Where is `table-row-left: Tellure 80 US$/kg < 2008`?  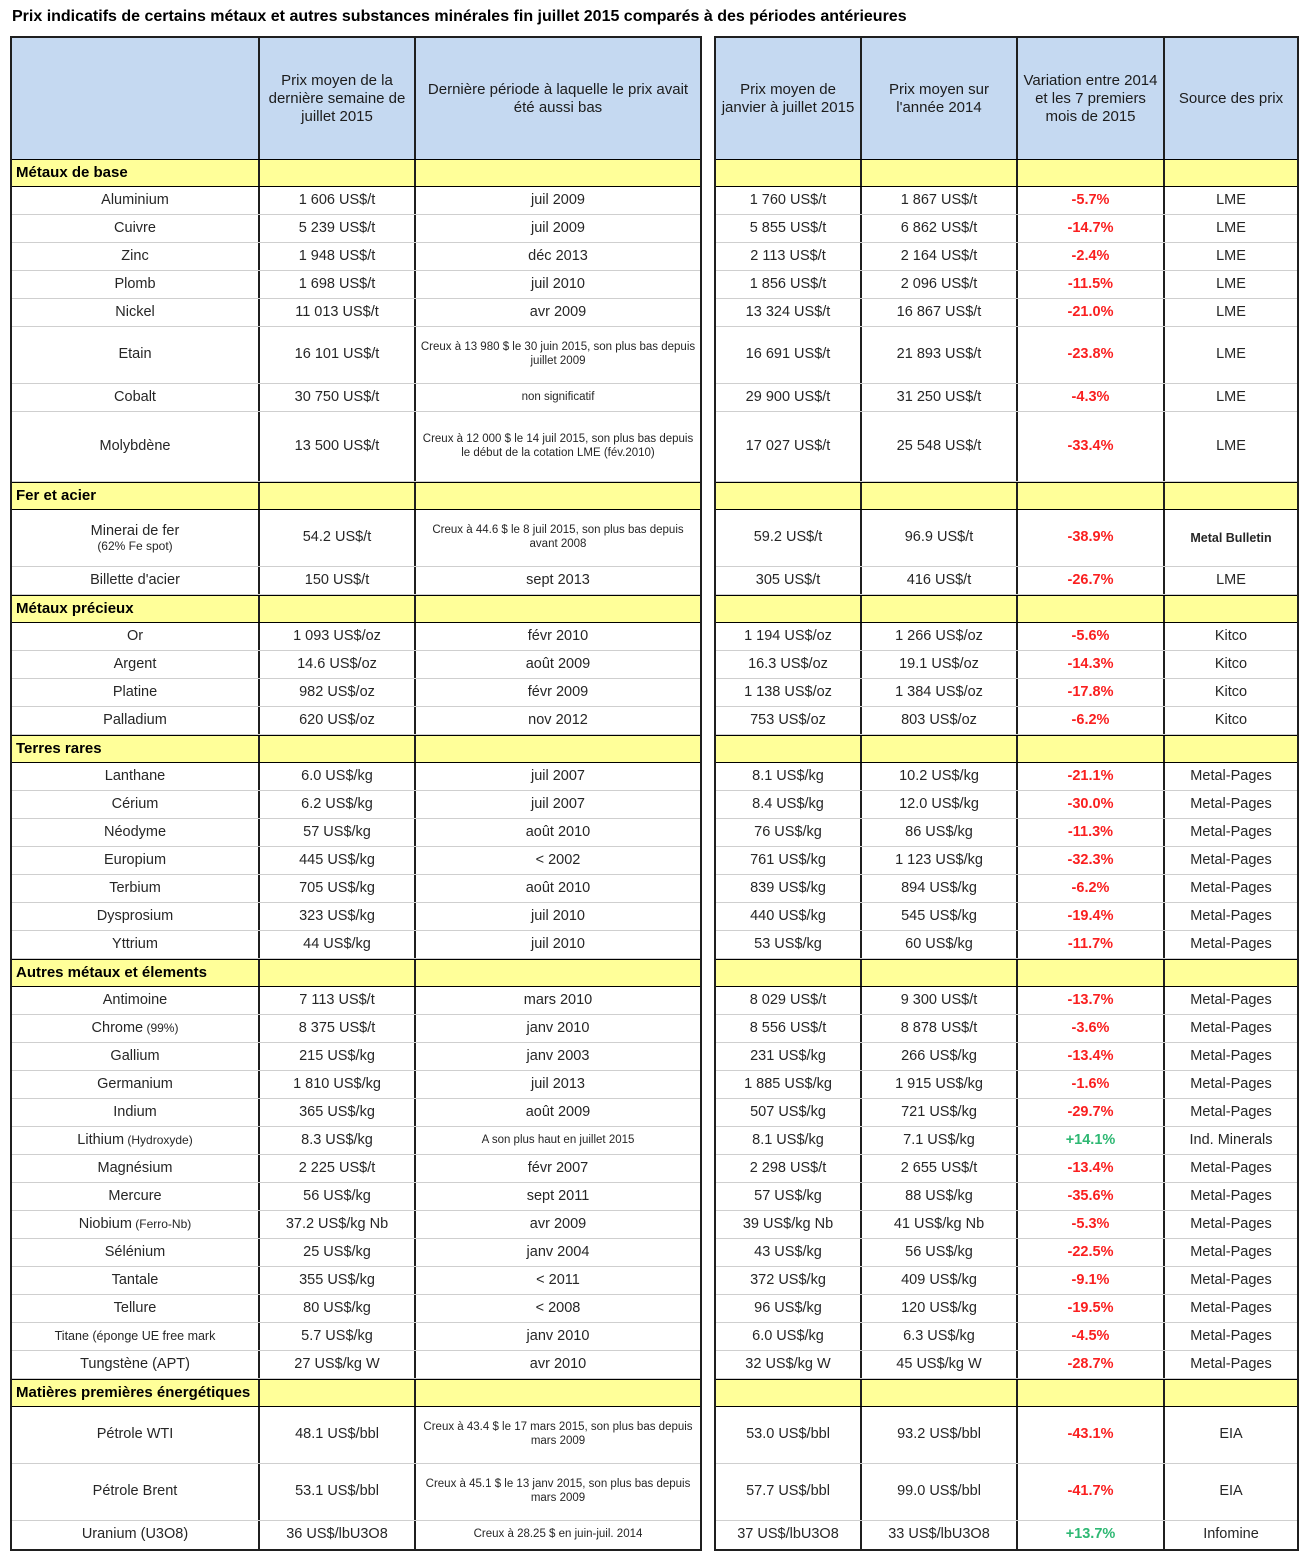 table-row-left: Tellure 80 US$/kg < 2008 is located at coordinates (356, 1309).